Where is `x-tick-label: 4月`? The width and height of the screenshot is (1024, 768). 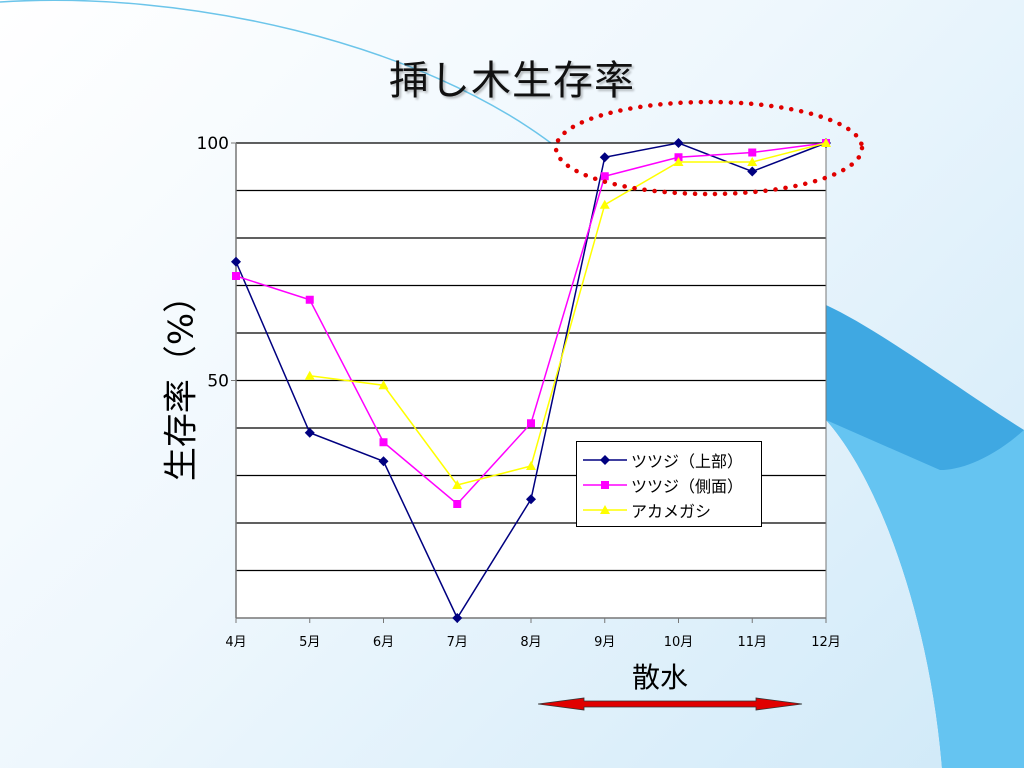
x-tick-label: 4月 is located at coordinates (235, 642).